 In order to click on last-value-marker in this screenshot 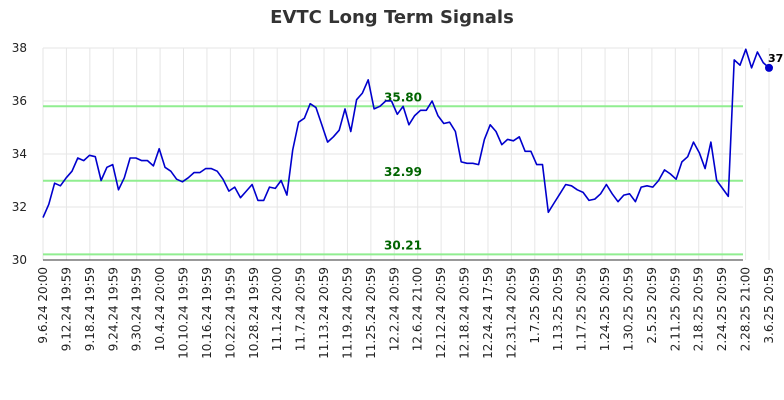, I will do `click(769, 67)`.